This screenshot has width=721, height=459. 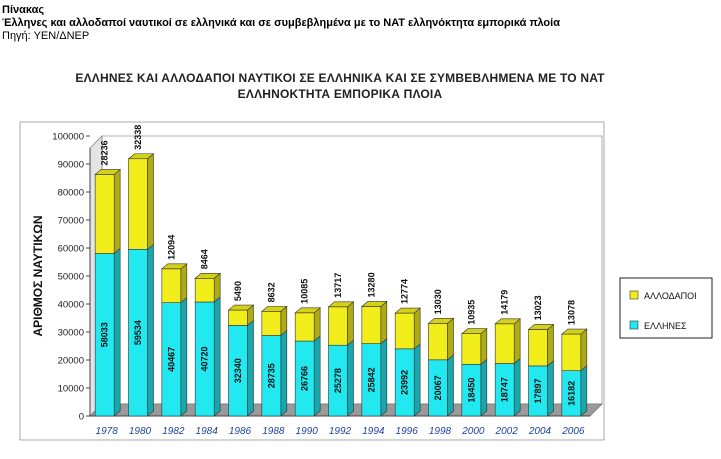 I want to click on data-label-ΑΛΛΟΔΑΠΟΙ: 13030, so click(x=438, y=301).